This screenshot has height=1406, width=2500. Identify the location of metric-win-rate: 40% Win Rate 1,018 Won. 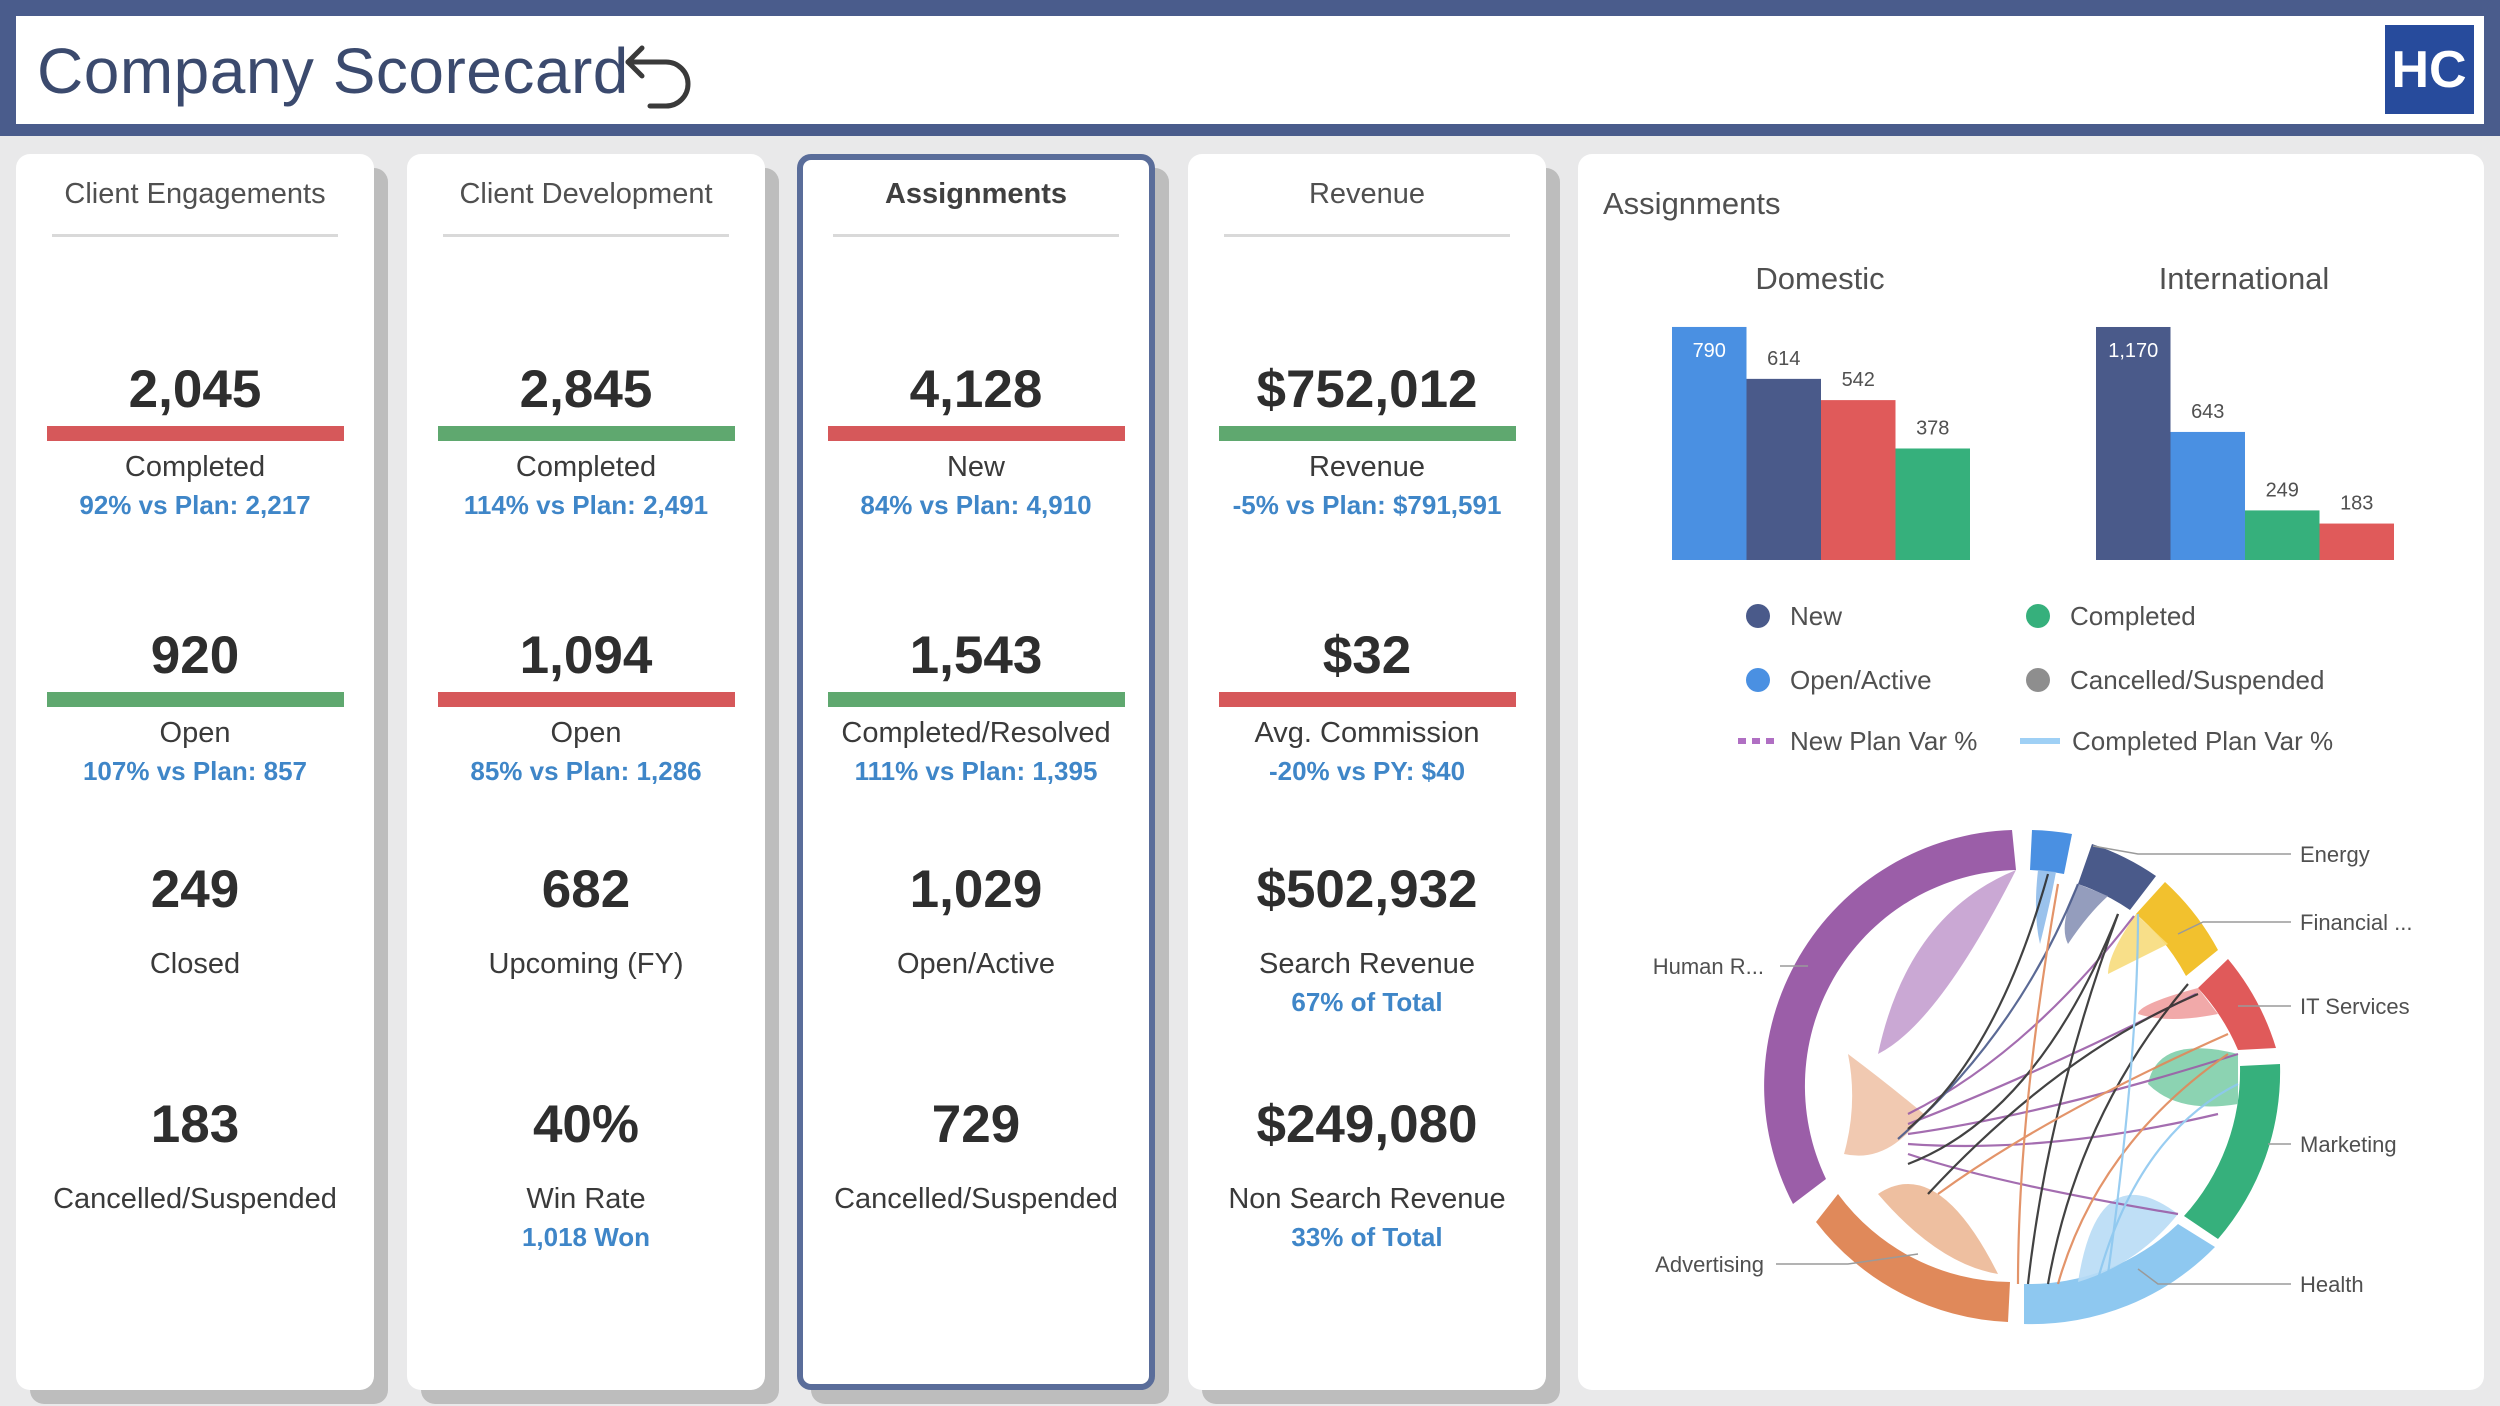
(586, 1174).